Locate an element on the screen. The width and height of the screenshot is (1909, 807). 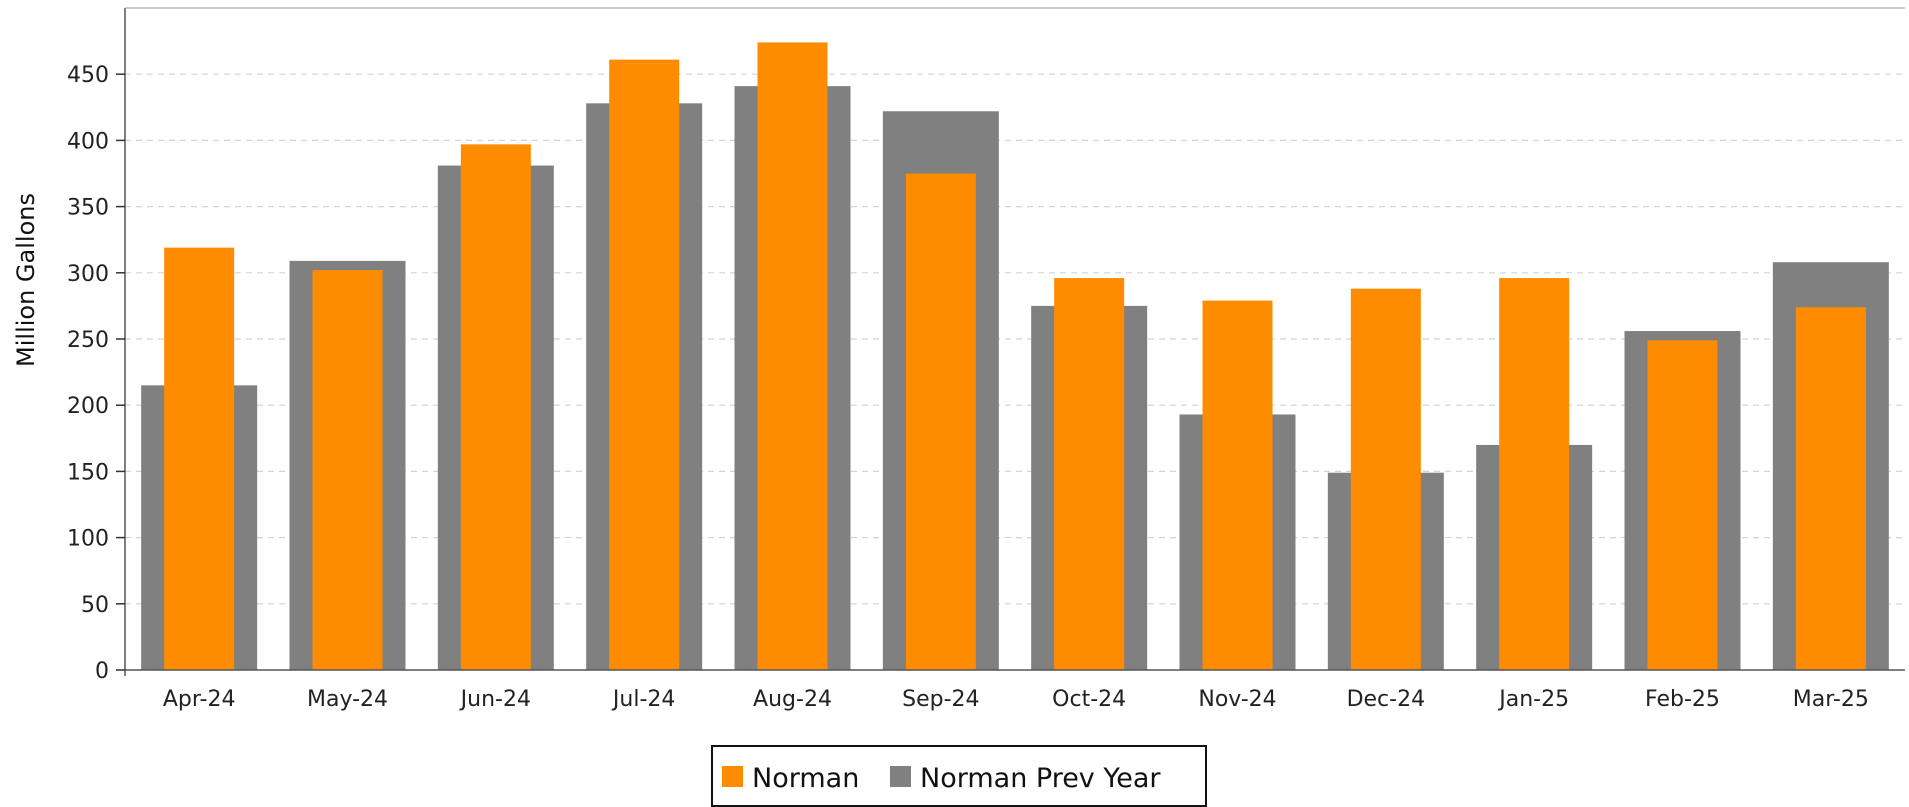
y-axis-ticks: 0 50 100 150 200 250 300 350 400 450 is located at coordinates (96, 373).